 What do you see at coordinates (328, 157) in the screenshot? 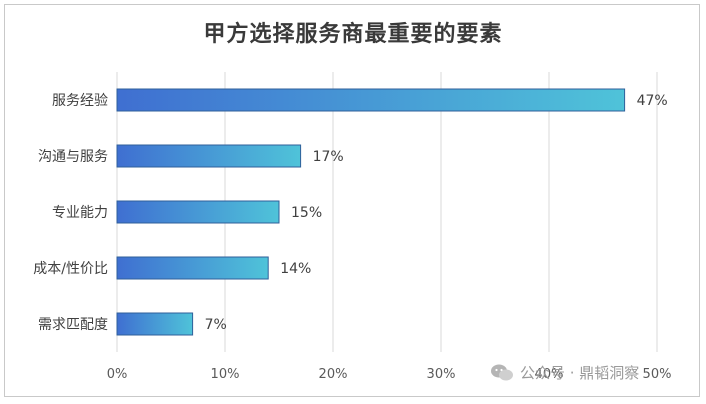
I see `value-label: 17%` at bounding box center [328, 157].